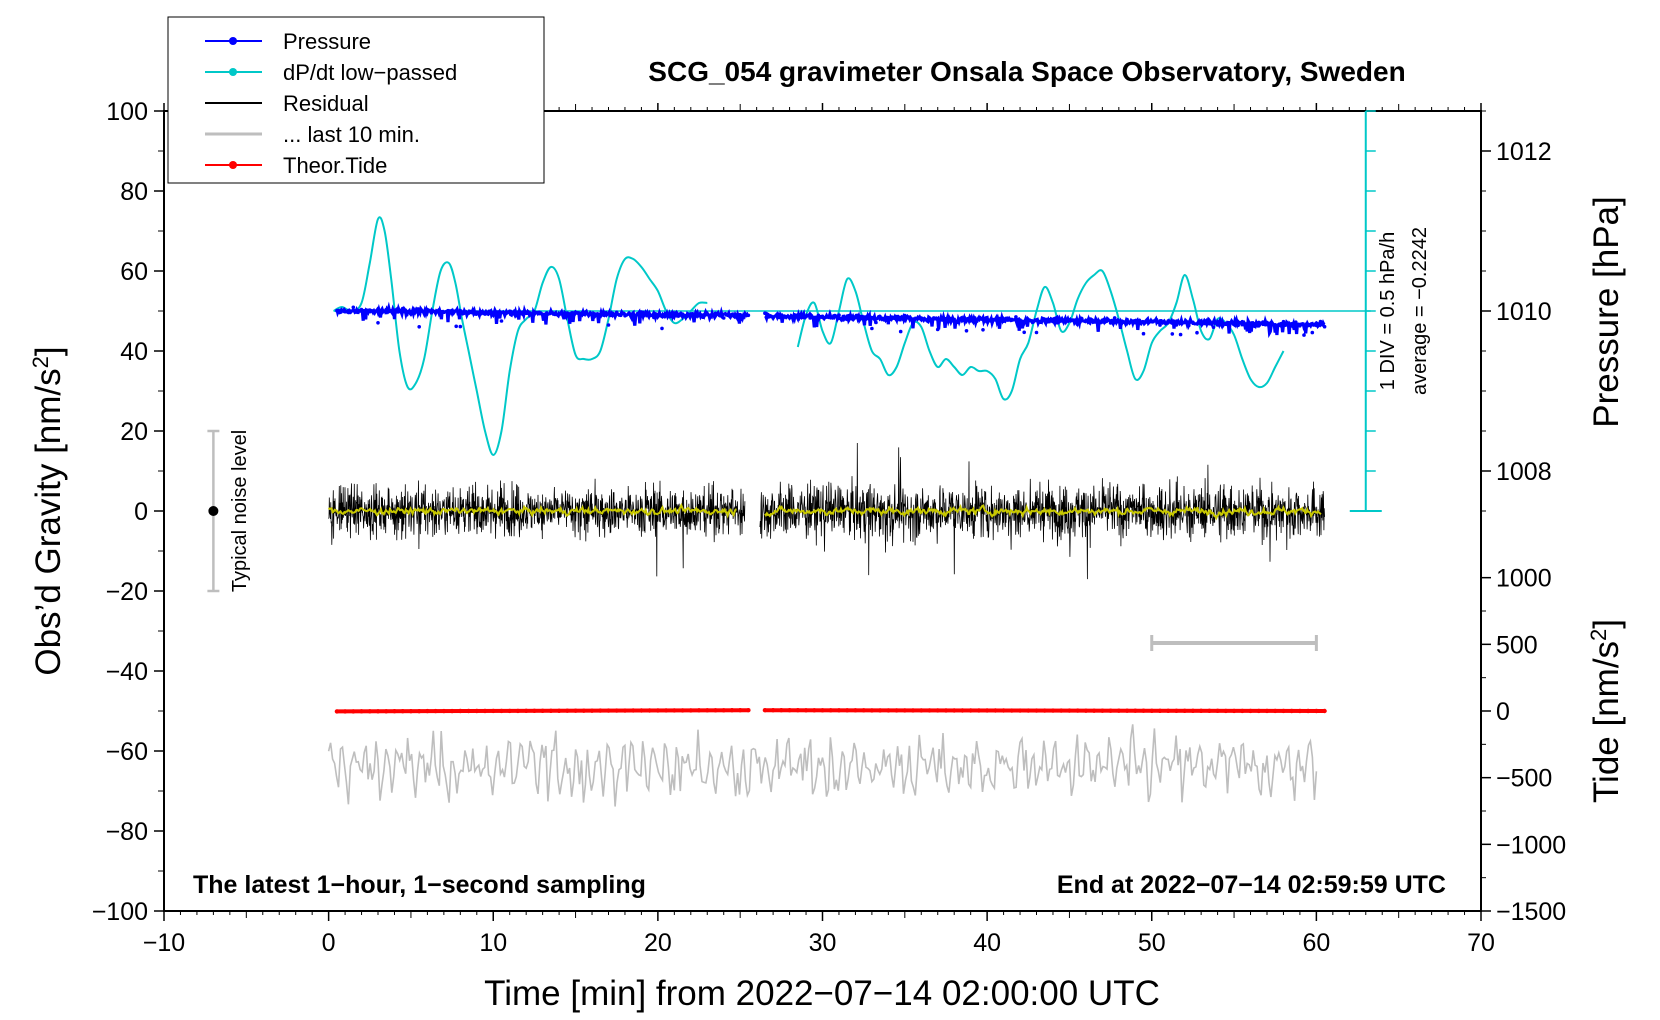  Describe the element at coordinates (134, 432) in the screenshot. I see `y-tick-label: 20` at that location.